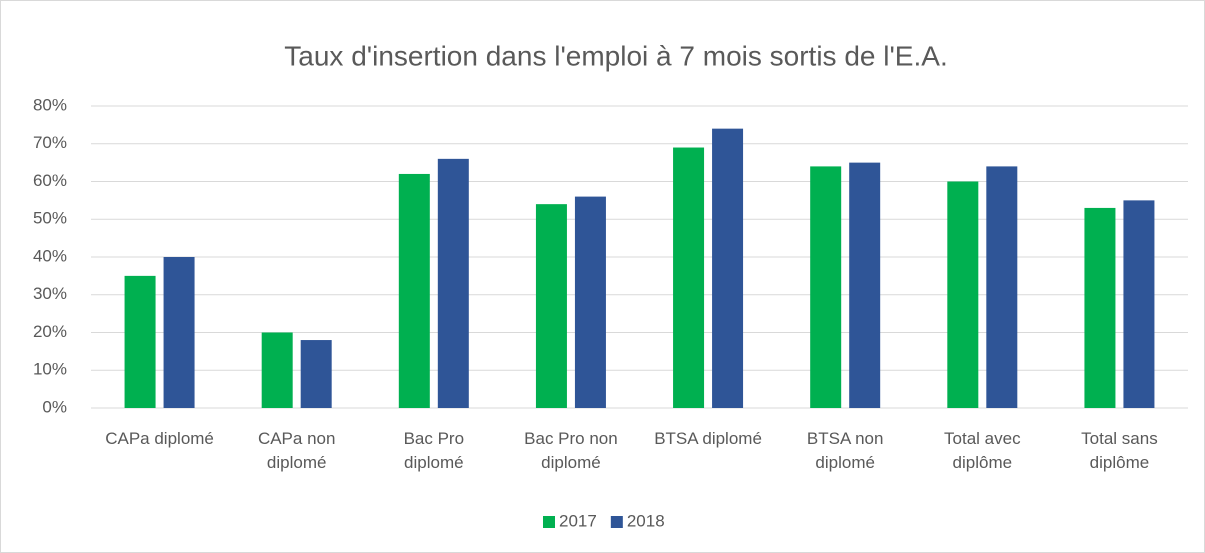 This screenshot has height=553, width=1205. Describe the element at coordinates (50, 369) in the screenshot. I see `y-tick-label: 10%` at that location.